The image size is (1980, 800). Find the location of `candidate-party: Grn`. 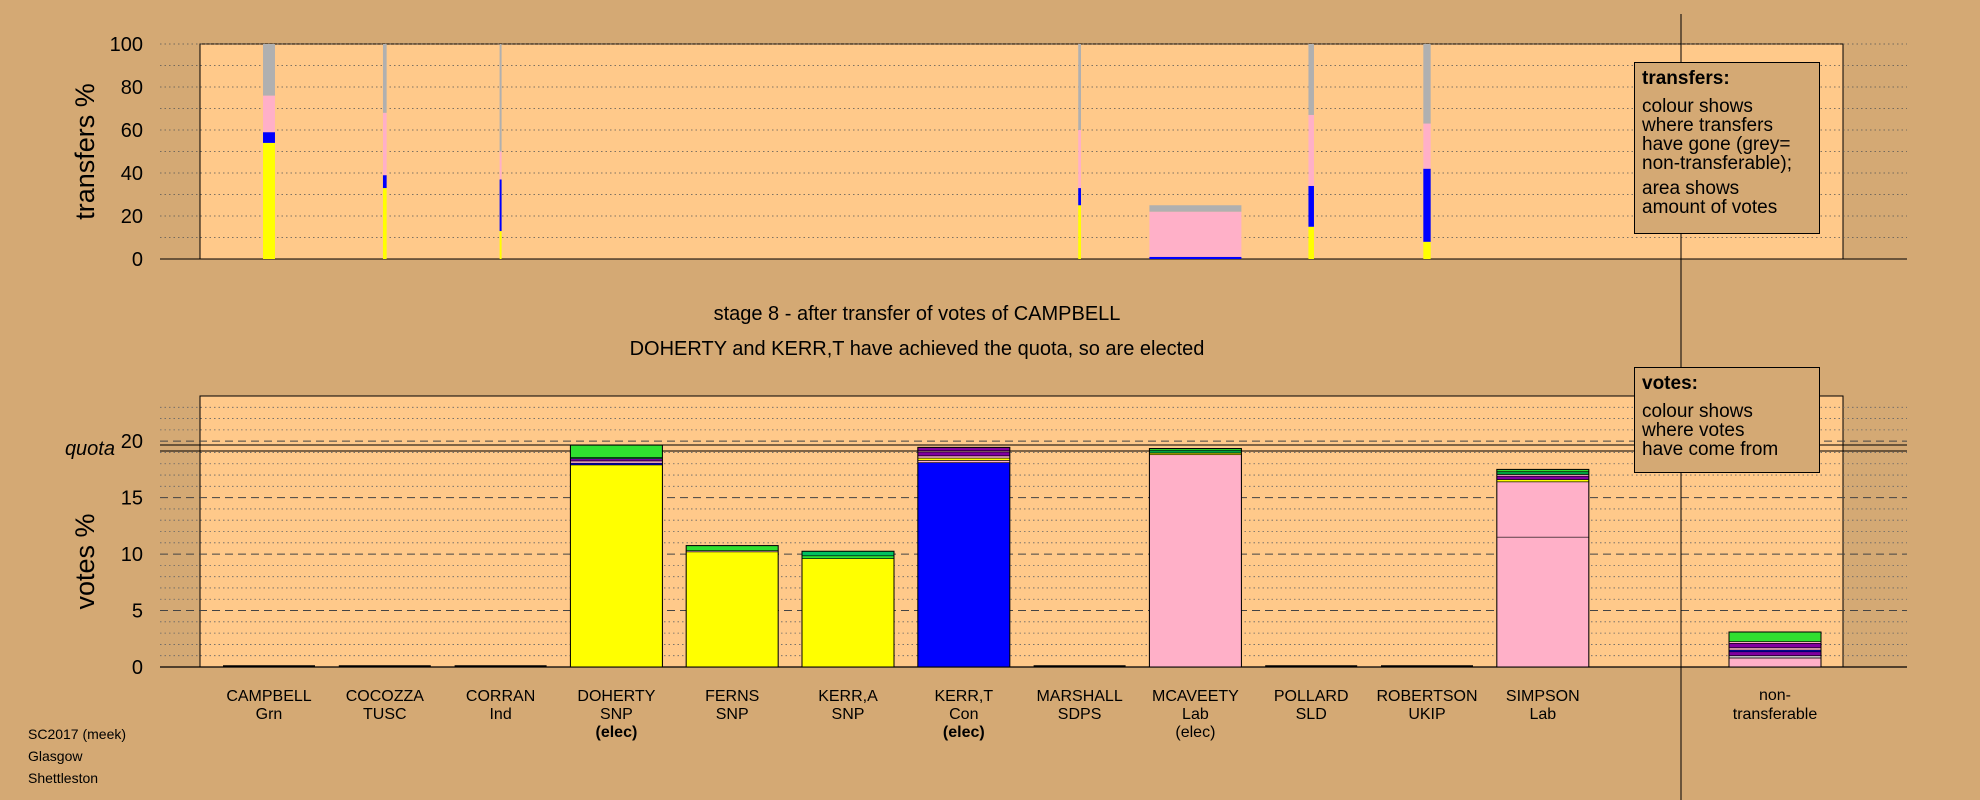

candidate-party: Grn is located at coordinates (269, 714).